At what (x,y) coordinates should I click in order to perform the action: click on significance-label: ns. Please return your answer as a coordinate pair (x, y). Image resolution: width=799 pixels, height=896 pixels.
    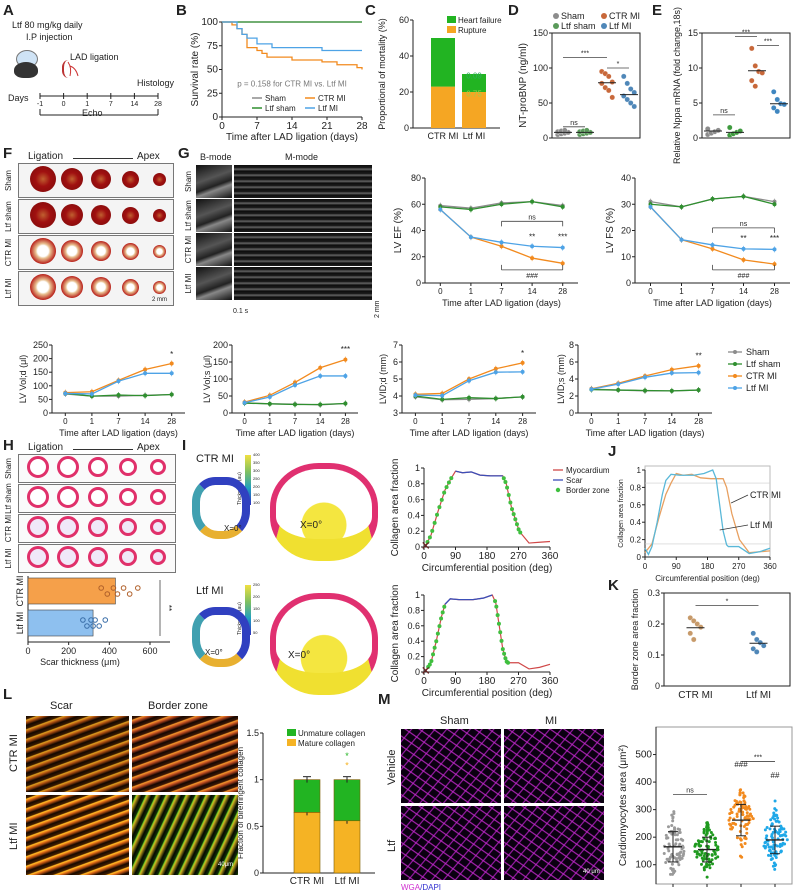
    Looking at the image, I should click on (690, 790).